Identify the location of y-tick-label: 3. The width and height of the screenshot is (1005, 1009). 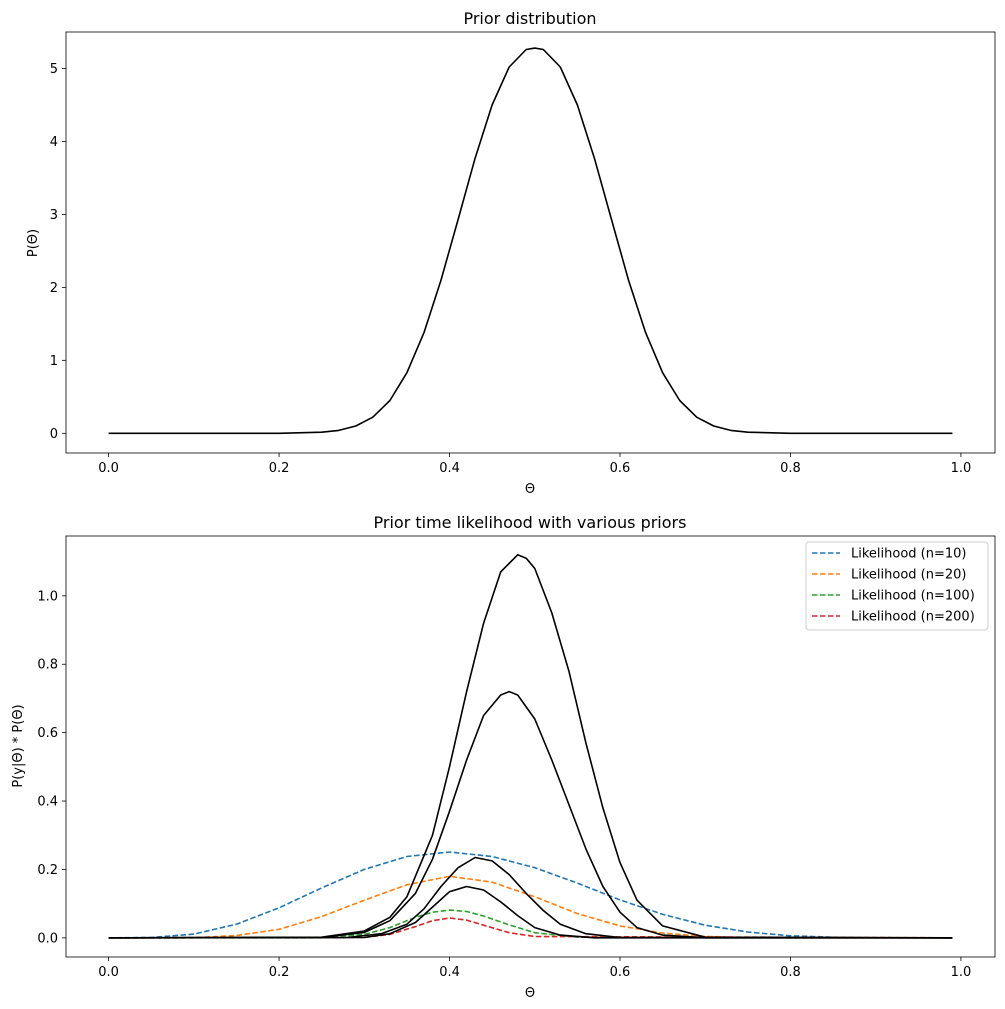
(54, 215).